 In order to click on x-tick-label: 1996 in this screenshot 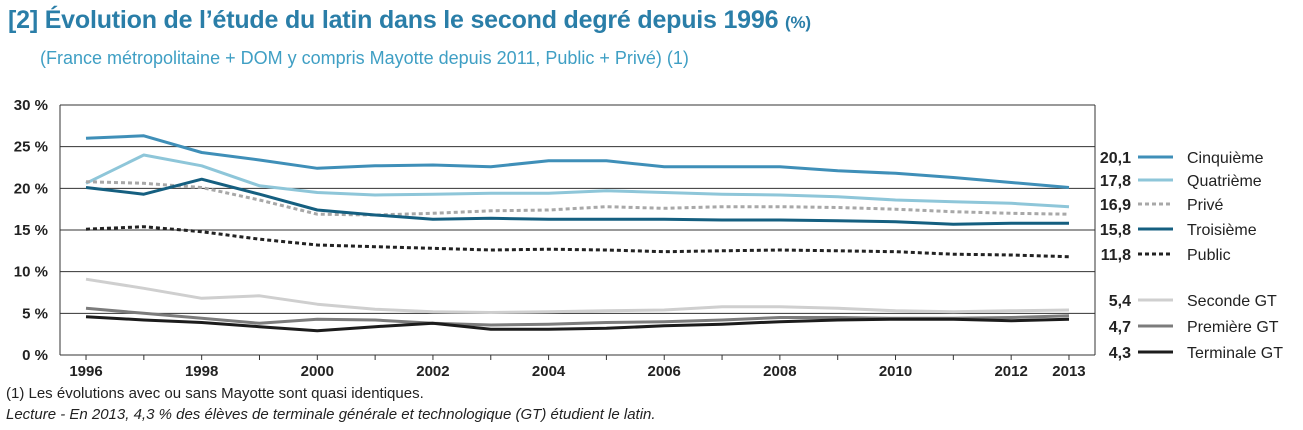, I will do `click(85, 371)`.